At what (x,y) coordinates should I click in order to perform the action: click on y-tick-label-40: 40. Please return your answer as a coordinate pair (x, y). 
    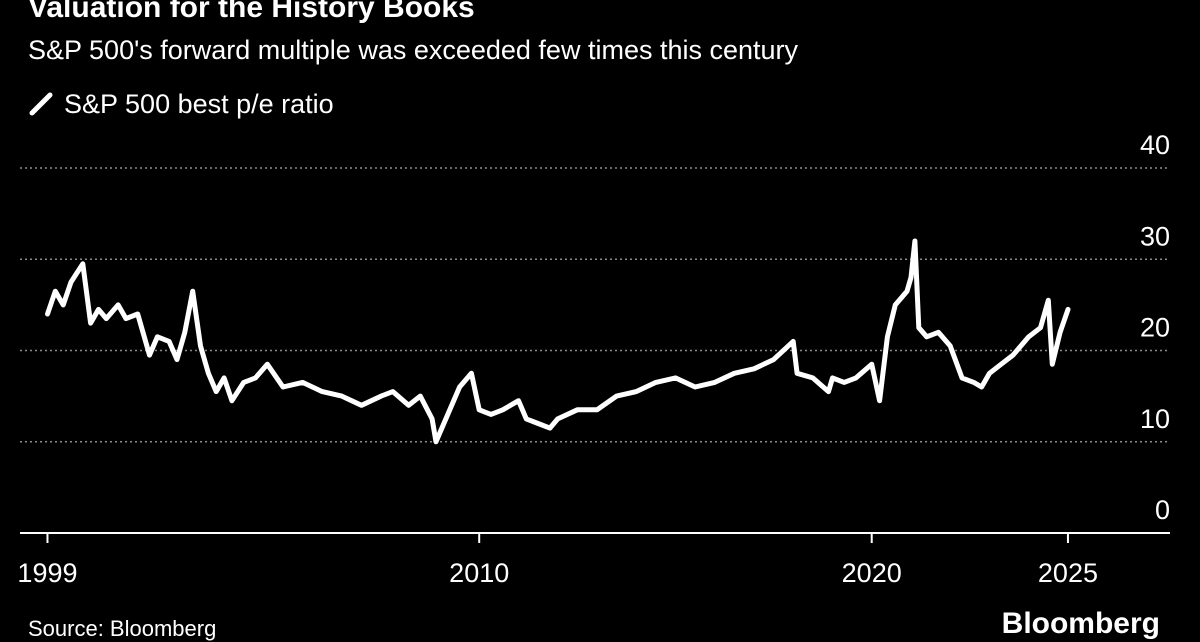
    Looking at the image, I should click on (1155, 145).